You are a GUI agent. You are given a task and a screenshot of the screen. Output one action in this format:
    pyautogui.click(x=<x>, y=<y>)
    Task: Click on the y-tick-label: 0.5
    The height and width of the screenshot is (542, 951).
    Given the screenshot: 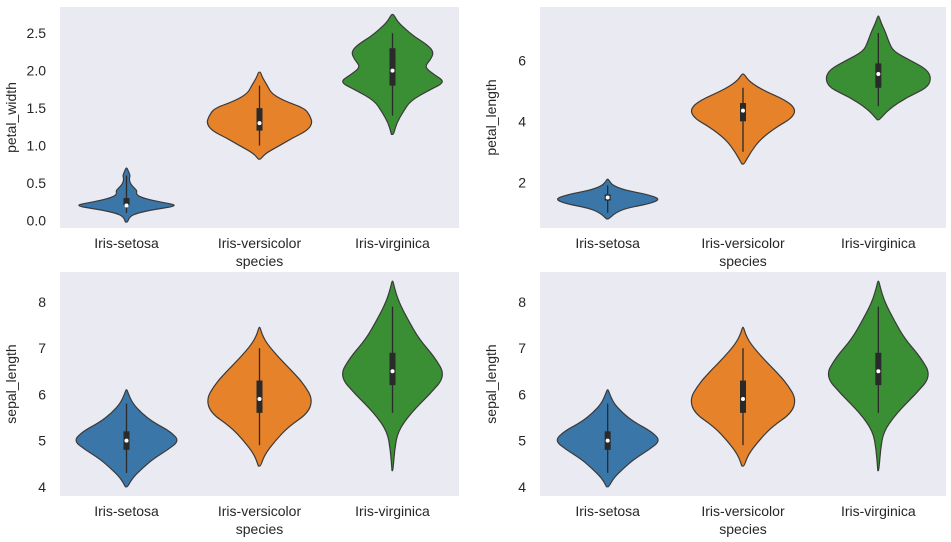 What is the action you would take?
    pyautogui.click(x=37, y=183)
    